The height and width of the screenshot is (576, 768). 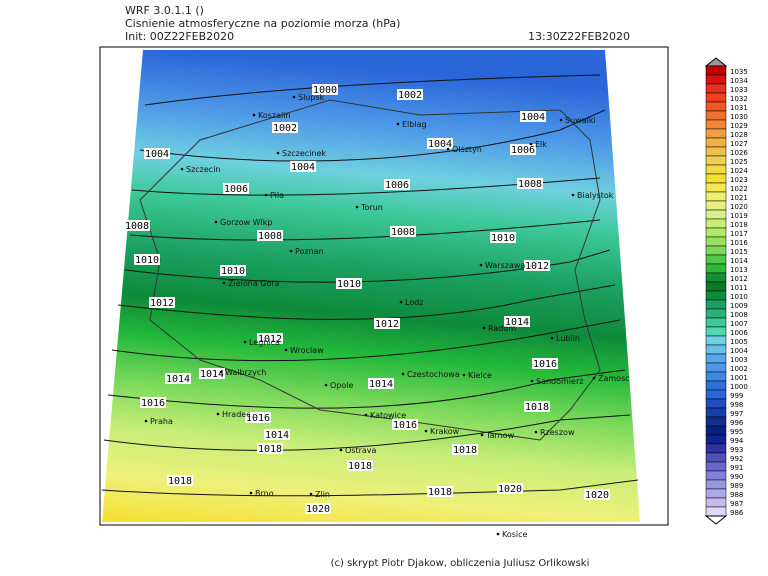 What do you see at coordinates (595, 195) in the screenshot?
I see `city-label: Bialystok` at bounding box center [595, 195].